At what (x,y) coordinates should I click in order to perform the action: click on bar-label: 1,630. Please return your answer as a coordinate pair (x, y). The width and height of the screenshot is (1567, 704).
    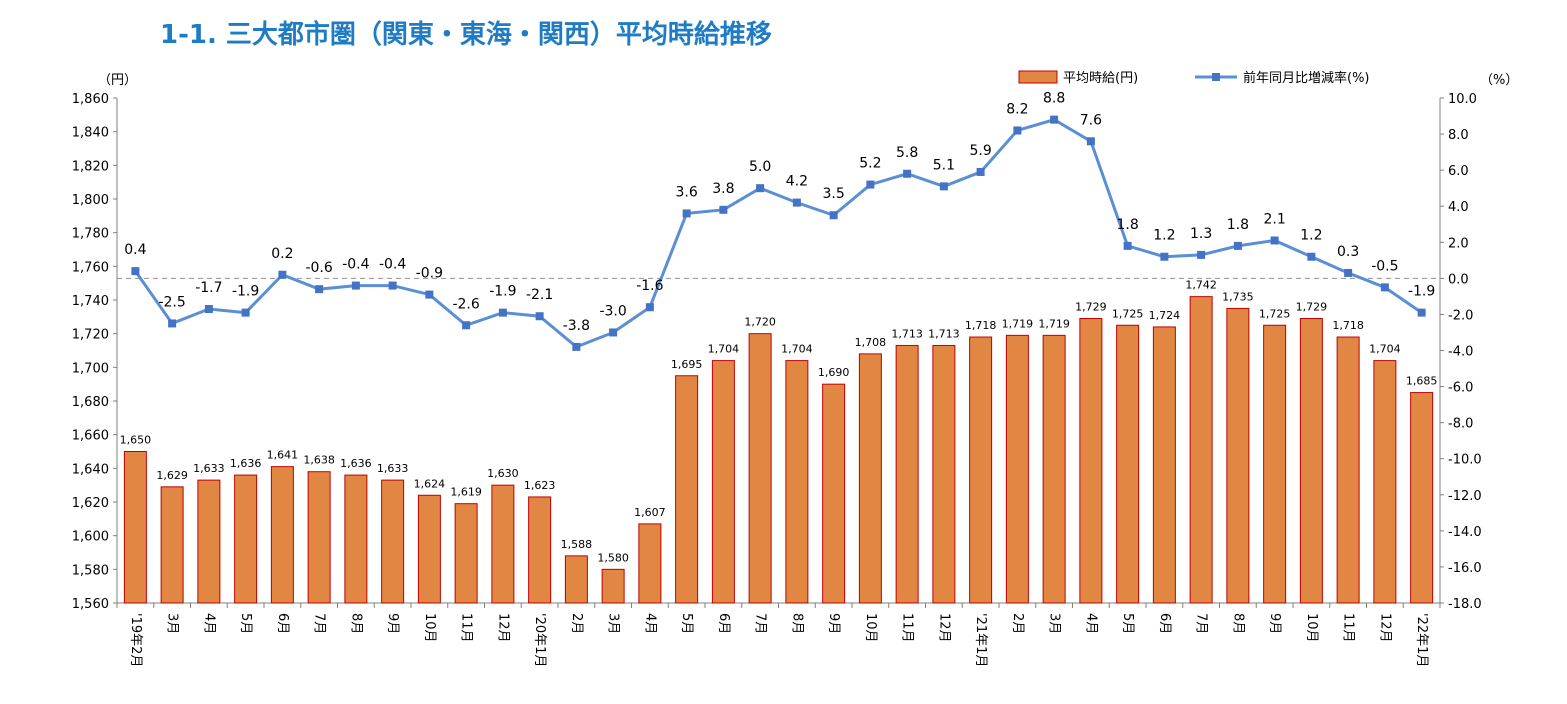
    Looking at the image, I should click on (503, 473).